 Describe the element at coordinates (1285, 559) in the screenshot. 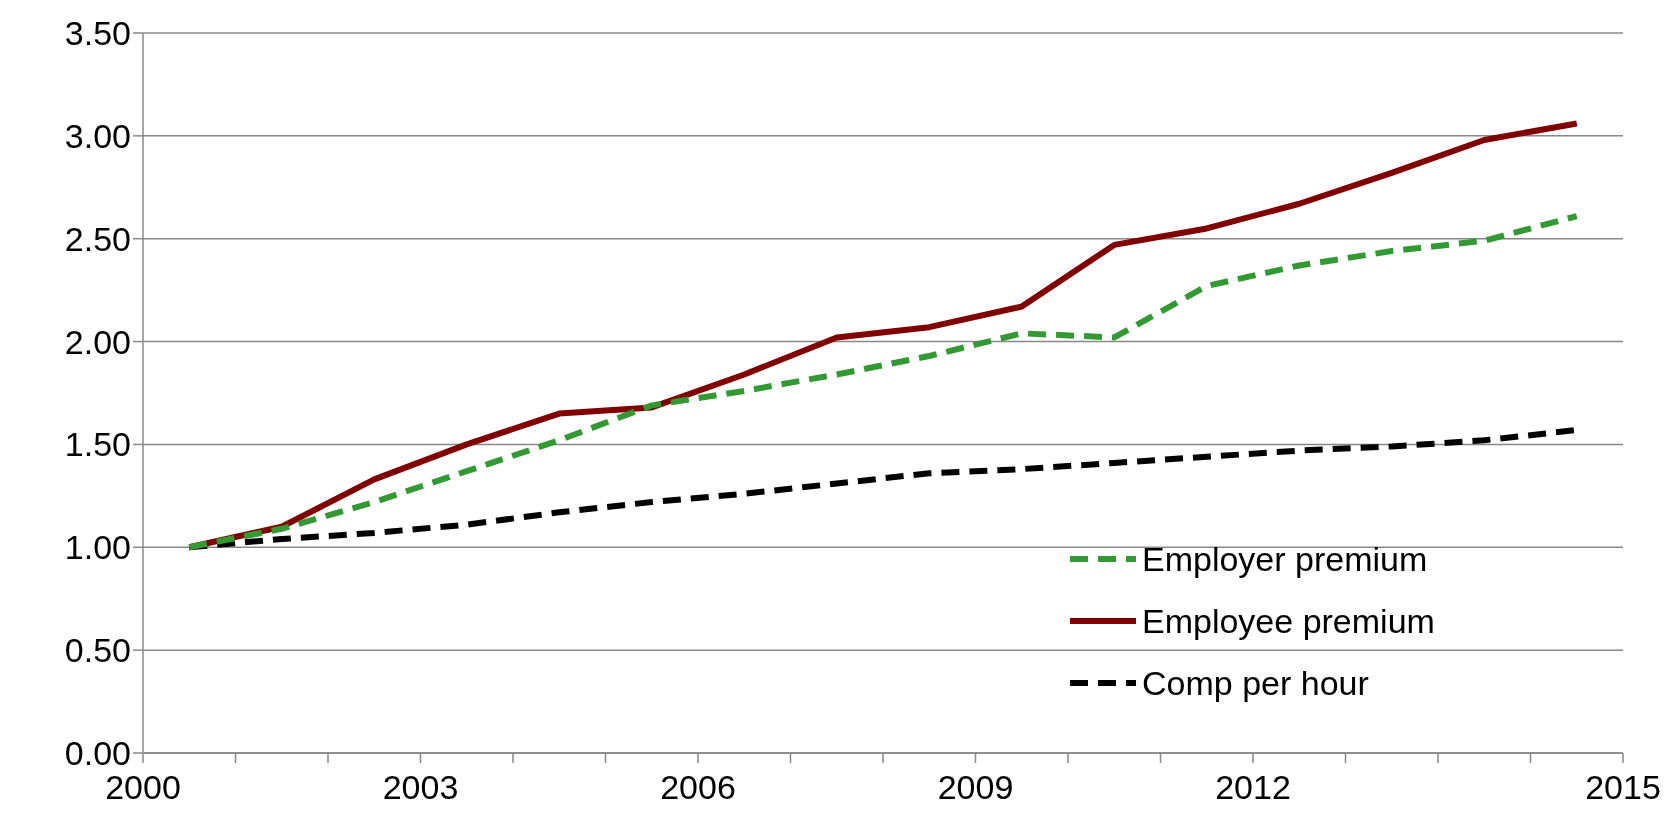

I see `legend-label: Employer premium` at that location.